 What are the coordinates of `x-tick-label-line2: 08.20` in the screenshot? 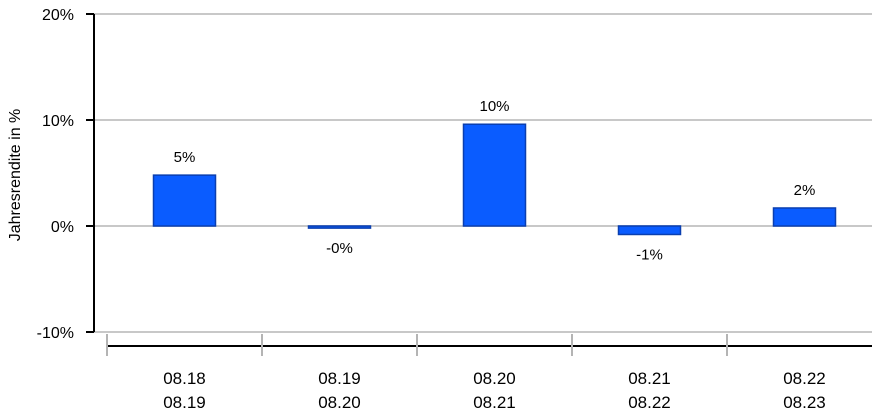 It's located at (339, 401).